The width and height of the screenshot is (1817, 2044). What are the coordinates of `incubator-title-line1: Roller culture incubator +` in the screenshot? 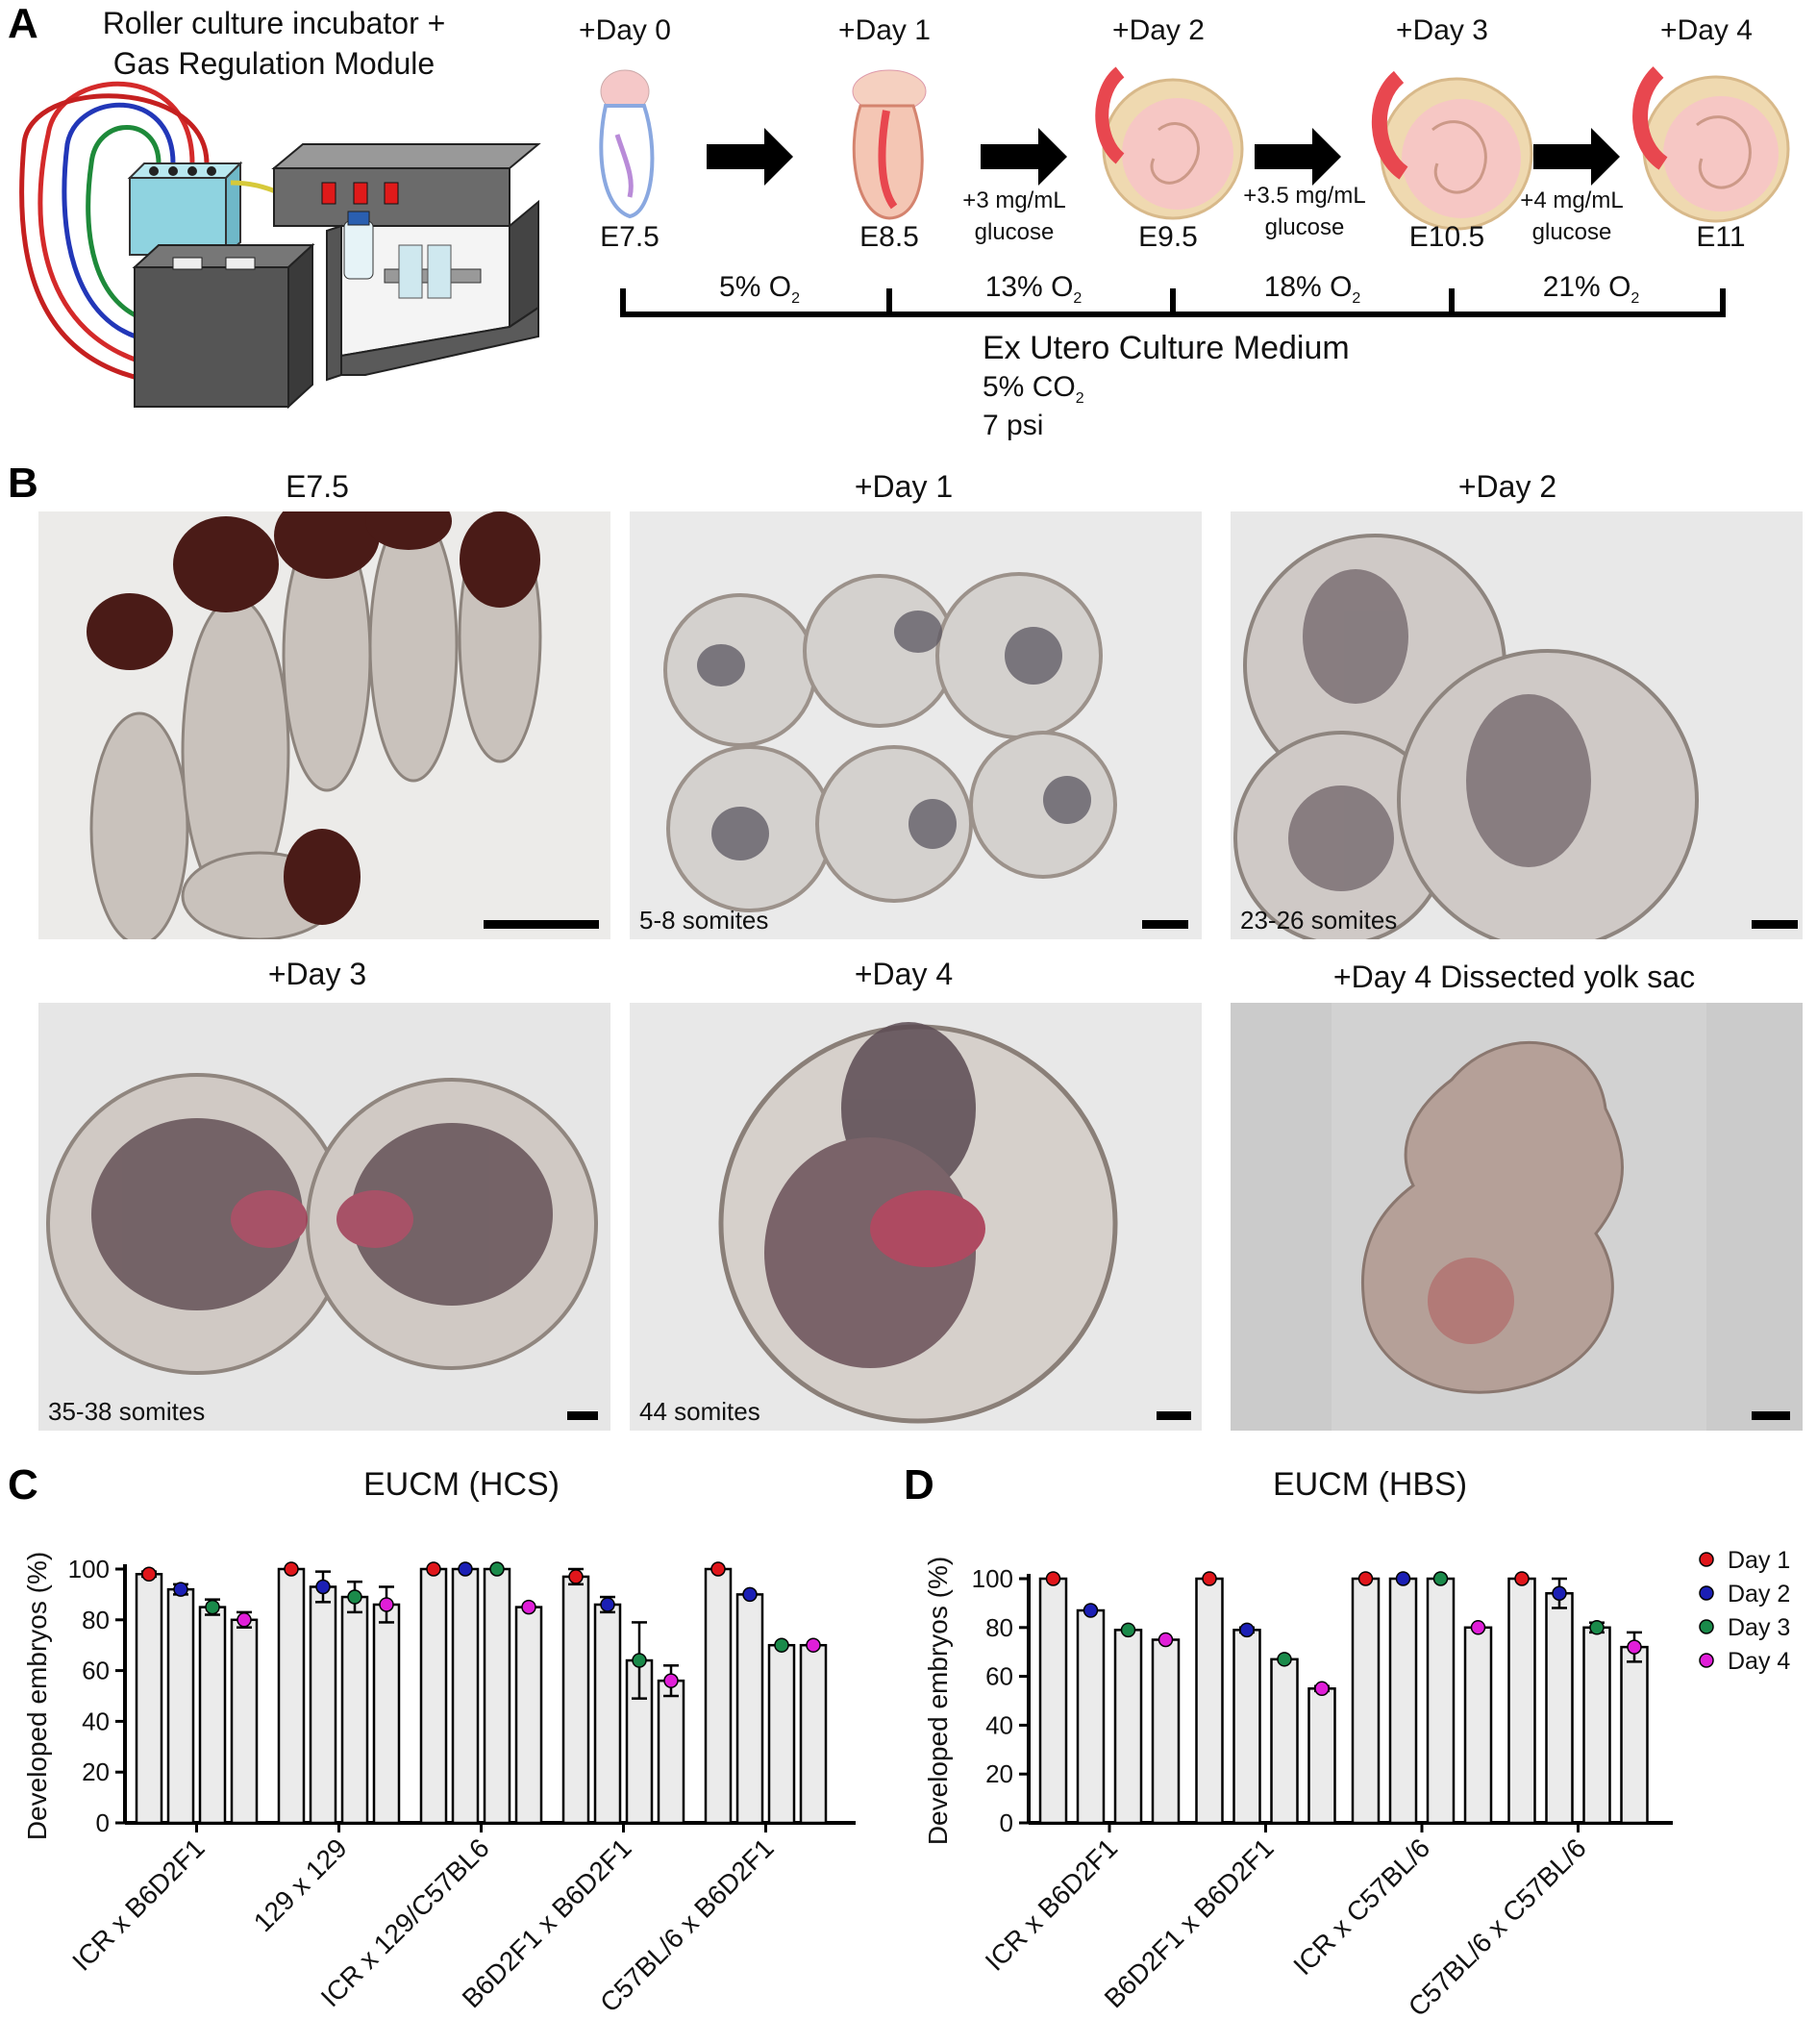 It's located at (274, 23).